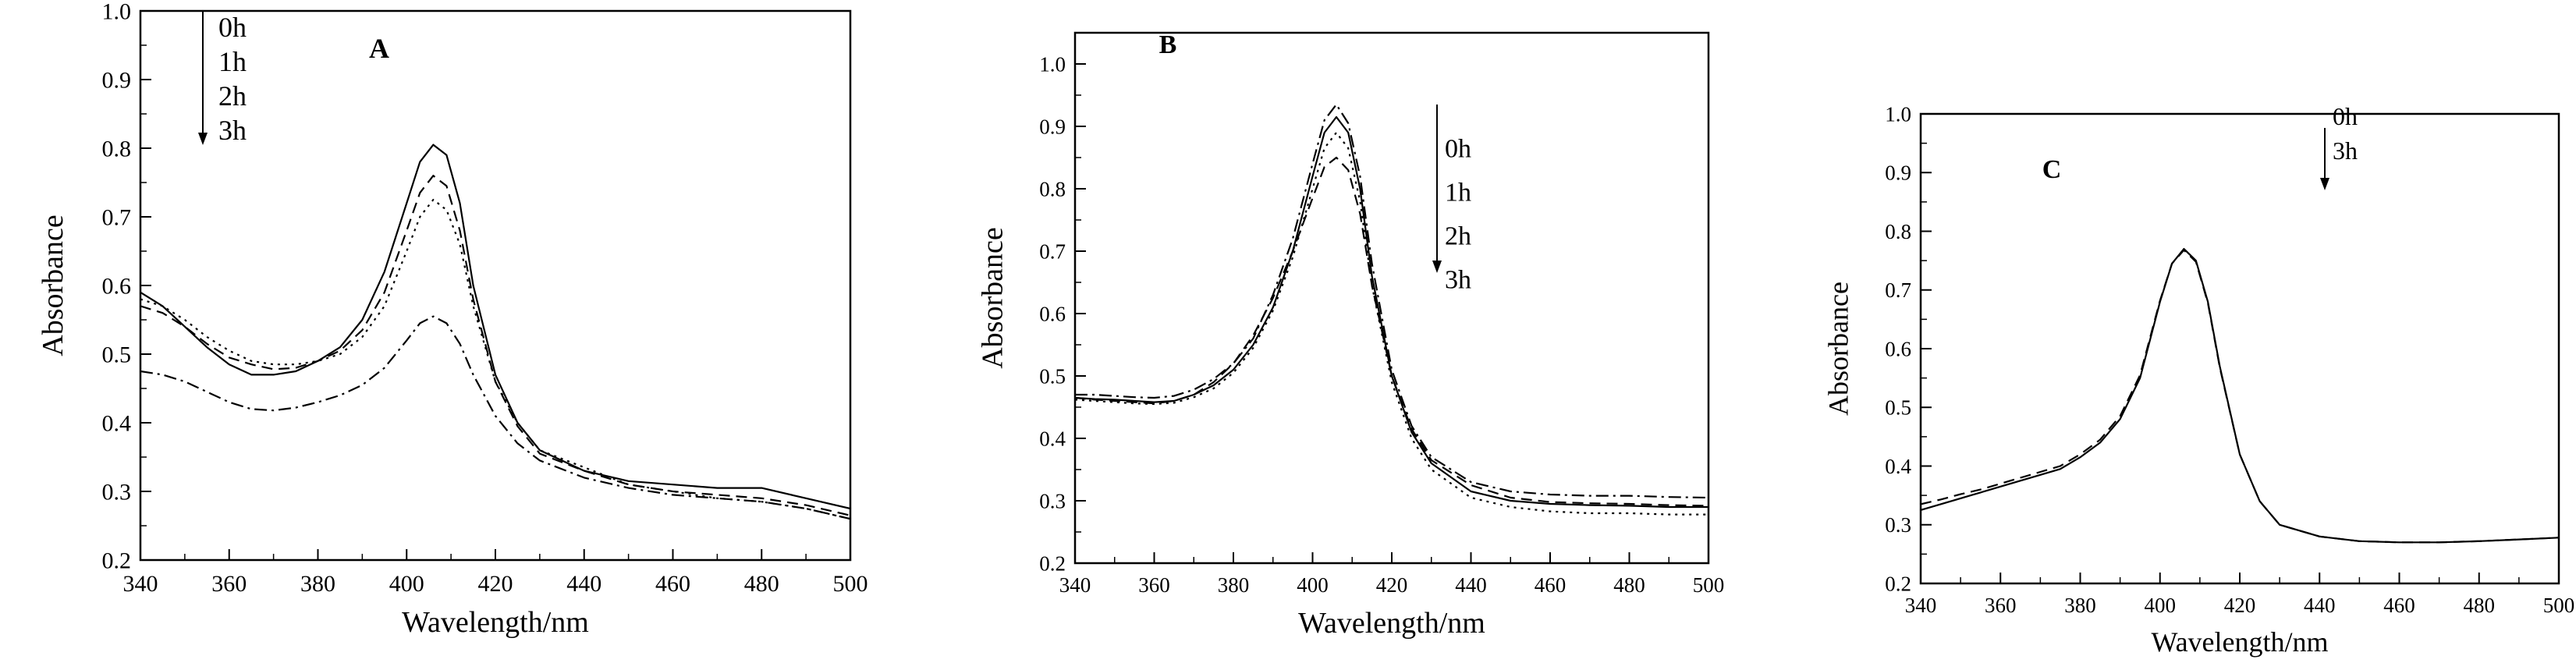 The height and width of the screenshot is (663, 2576). I want to click on panel-letter: B, so click(1168, 45).